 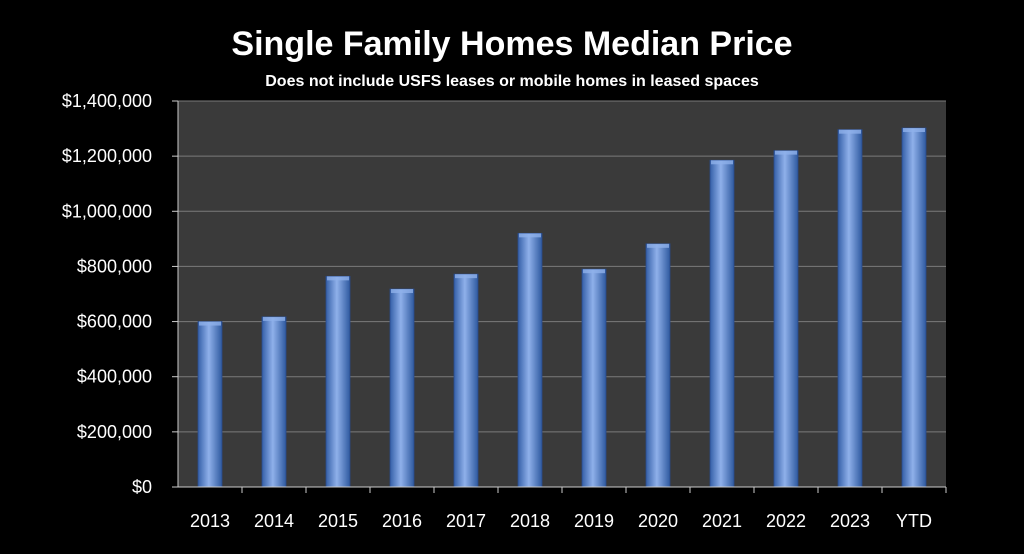 I want to click on y-tick-label: $600,000, so click(x=114, y=322).